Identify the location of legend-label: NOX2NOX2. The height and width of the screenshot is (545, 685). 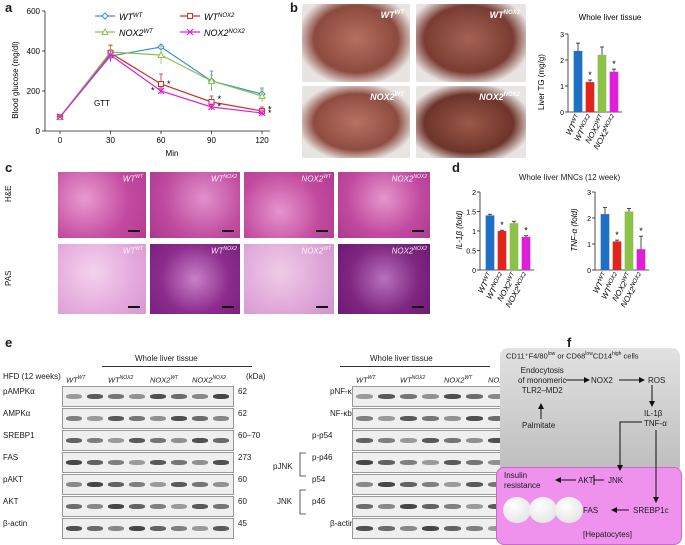
(225, 33).